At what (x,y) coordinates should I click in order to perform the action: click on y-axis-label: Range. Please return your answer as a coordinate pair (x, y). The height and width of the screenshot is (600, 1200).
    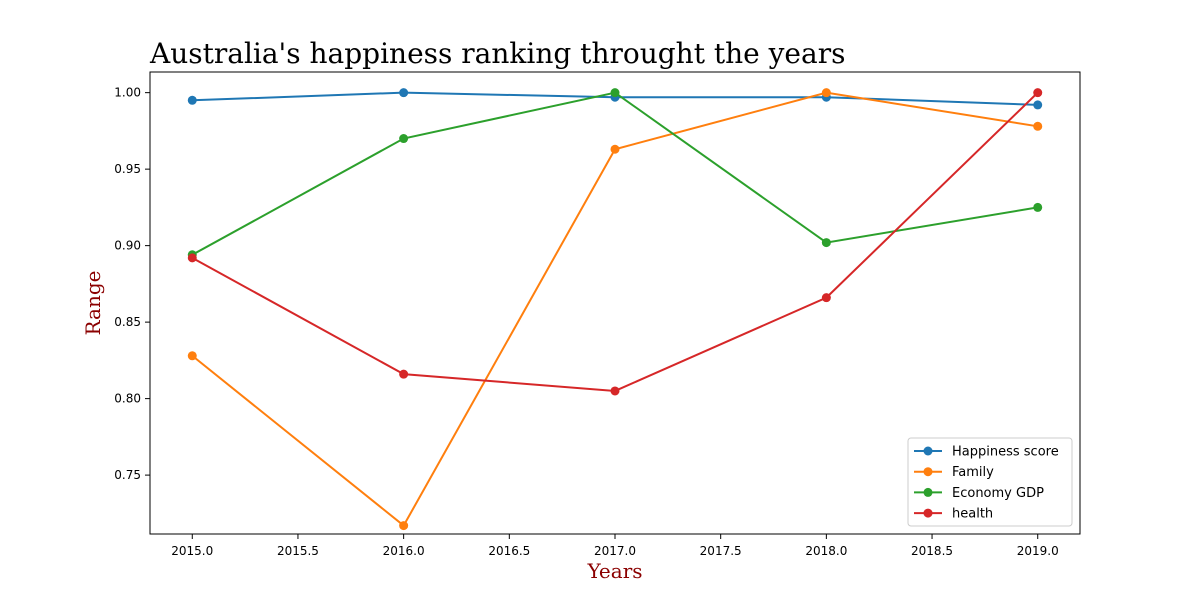
    Looking at the image, I should click on (93, 303).